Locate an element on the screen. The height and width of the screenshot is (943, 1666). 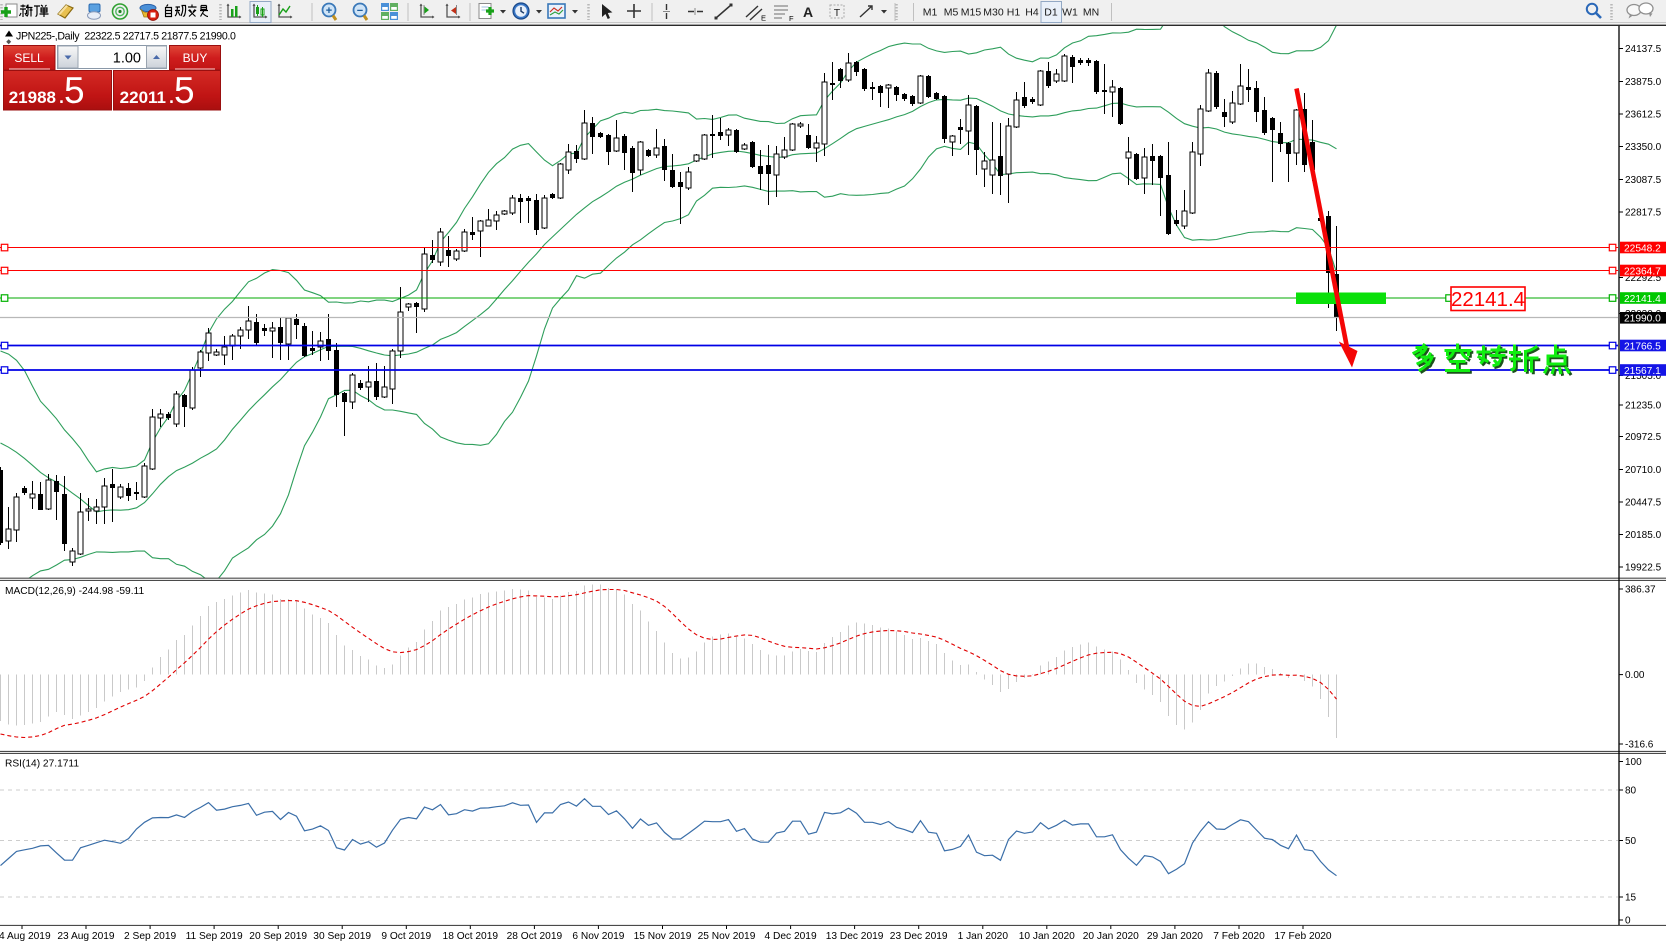
svg-text: 100 is located at coordinates (1633, 762).